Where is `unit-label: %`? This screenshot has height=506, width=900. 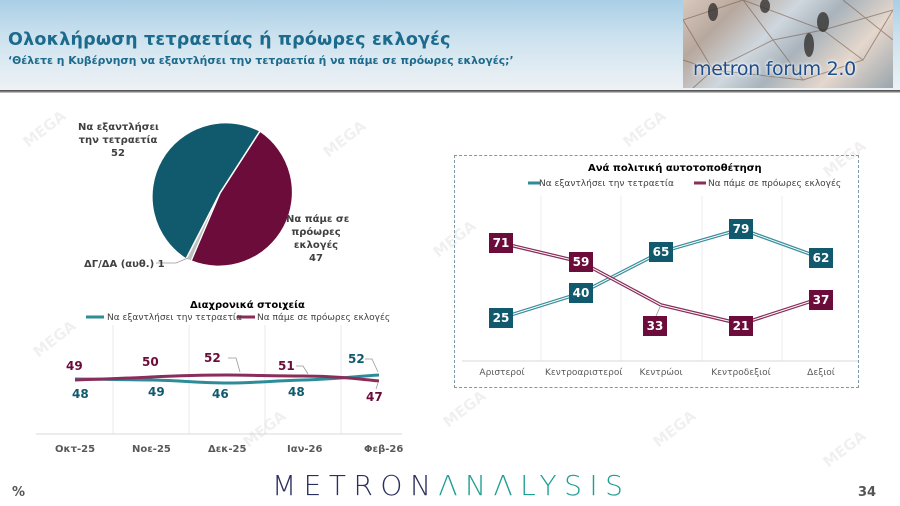 unit-label: % is located at coordinates (19, 492).